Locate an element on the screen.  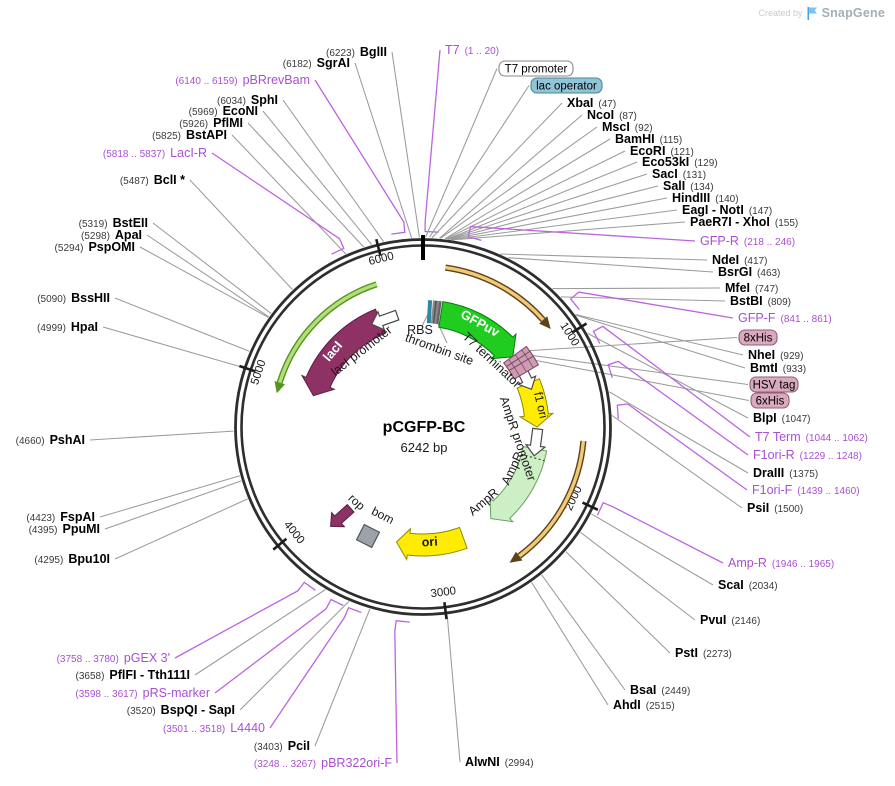
site-label-lac-operator-box is located at coordinates (566, 85).